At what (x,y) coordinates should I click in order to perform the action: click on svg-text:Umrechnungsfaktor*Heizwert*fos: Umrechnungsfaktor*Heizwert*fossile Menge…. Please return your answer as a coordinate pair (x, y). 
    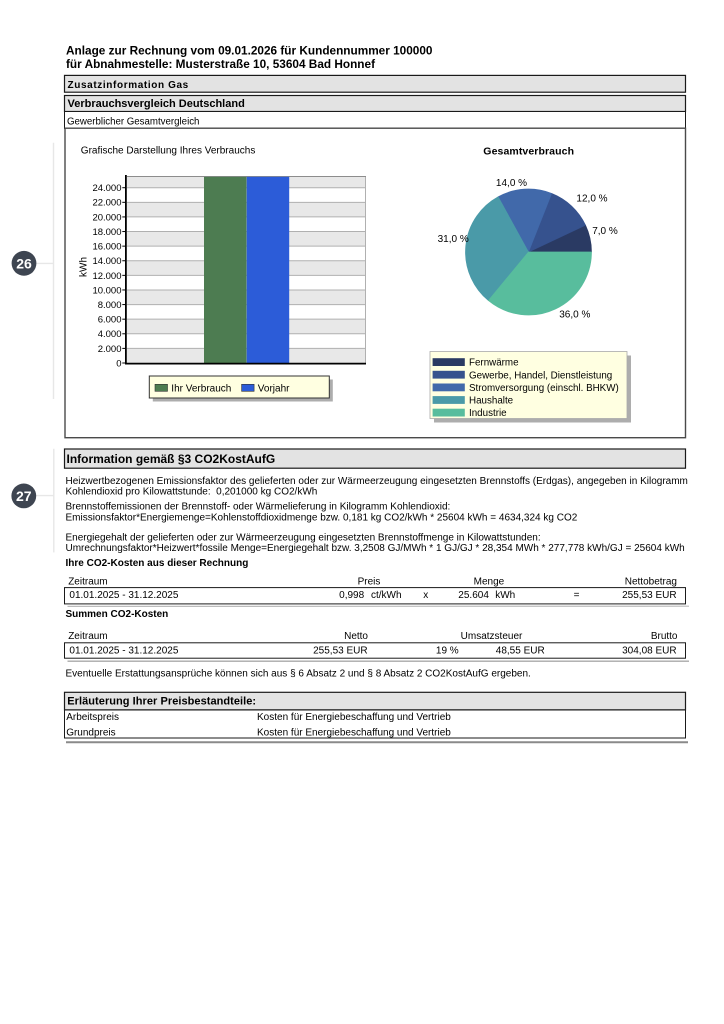
    Looking at the image, I should click on (375, 548).